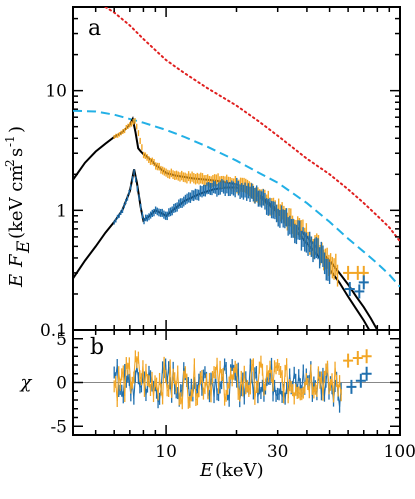 This screenshot has width=415, height=499. Describe the element at coordinates (61, 340) in the screenshot. I see `residual-y-tick-label: 5` at that location.